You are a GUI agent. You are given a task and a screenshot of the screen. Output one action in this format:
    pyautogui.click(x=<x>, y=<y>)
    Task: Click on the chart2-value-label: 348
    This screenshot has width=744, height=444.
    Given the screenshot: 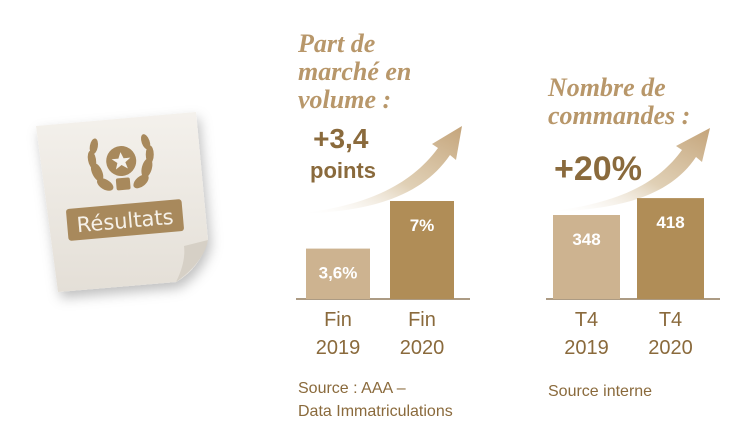 What is the action you would take?
    pyautogui.click(x=586, y=239)
    